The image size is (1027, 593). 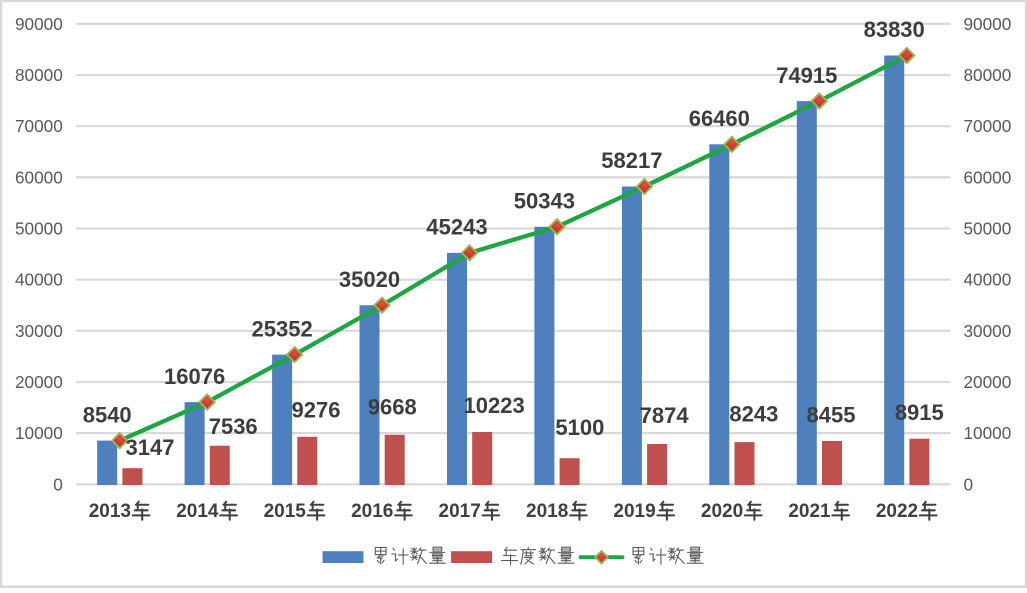 What do you see at coordinates (547, 511) in the screenshot?
I see `svg-text: 2018` at bounding box center [547, 511].